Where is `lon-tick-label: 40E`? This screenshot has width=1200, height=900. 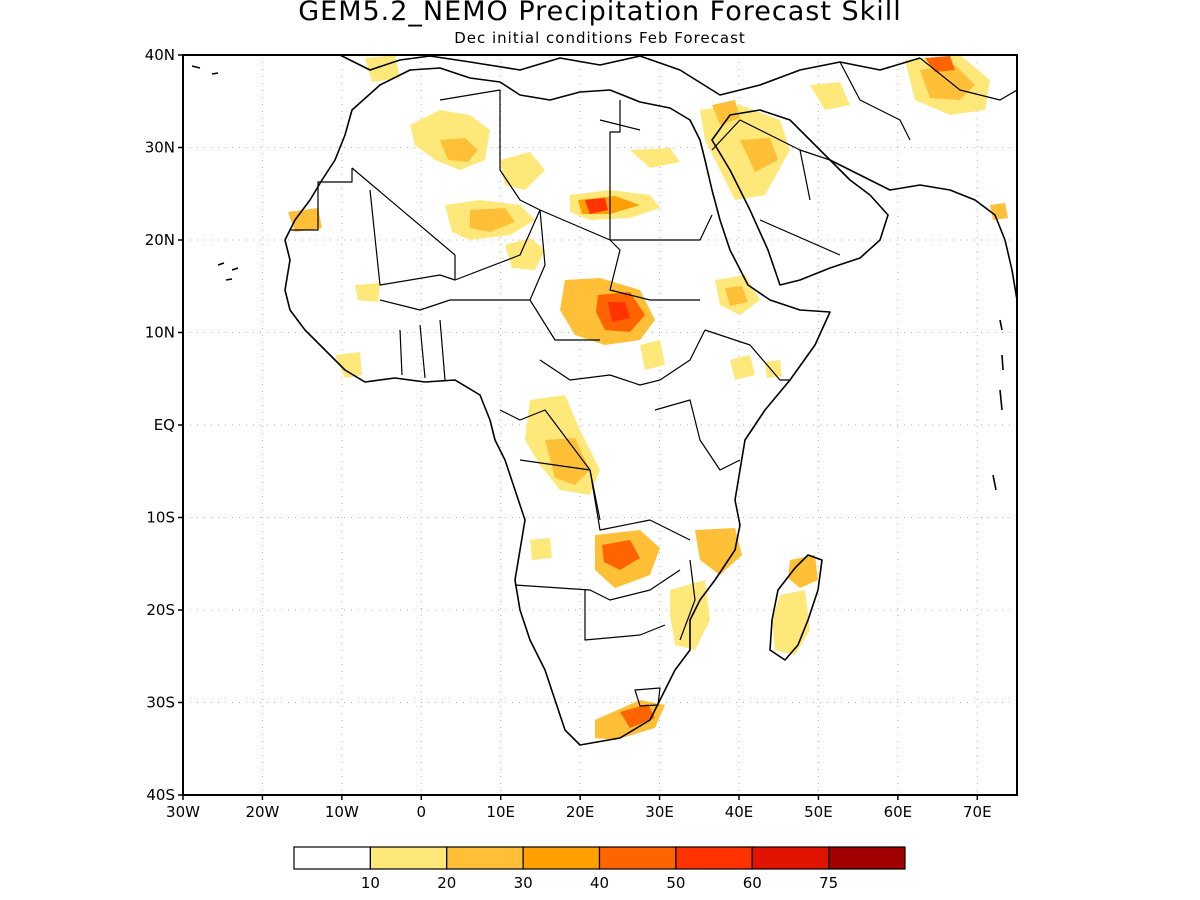
lon-tick-label: 40E is located at coordinates (739, 812).